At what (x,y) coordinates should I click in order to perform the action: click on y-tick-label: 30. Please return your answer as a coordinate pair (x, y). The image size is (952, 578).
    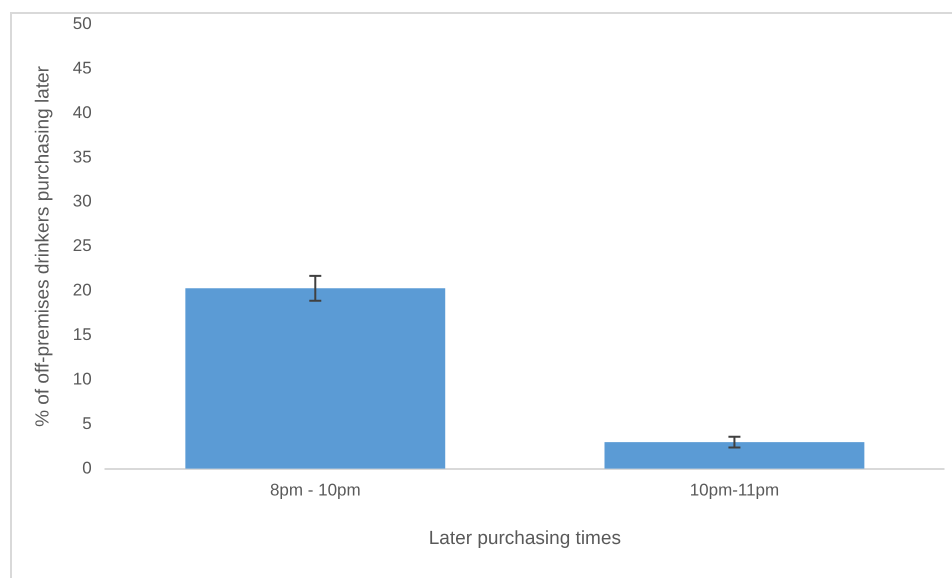
    Looking at the image, I should click on (82, 201).